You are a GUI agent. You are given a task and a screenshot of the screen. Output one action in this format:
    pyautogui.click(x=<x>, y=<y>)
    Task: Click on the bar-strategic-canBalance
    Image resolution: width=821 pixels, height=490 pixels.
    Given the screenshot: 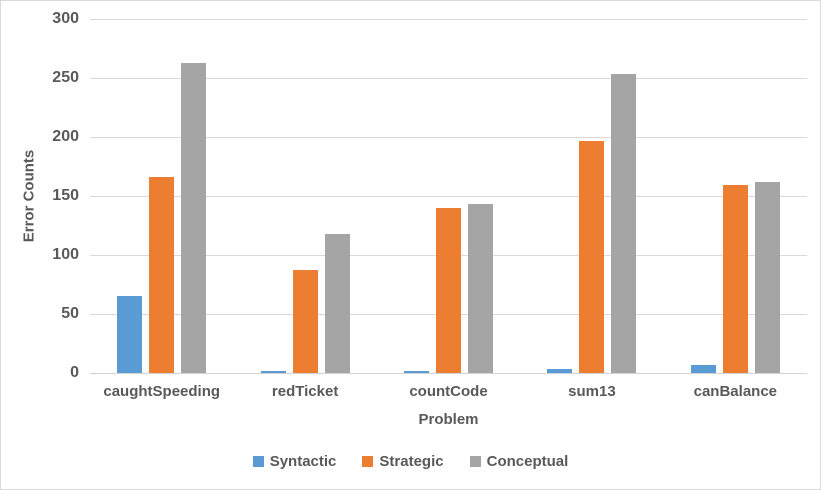 What is the action you would take?
    pyautogui.click(x=735, y=279)
    